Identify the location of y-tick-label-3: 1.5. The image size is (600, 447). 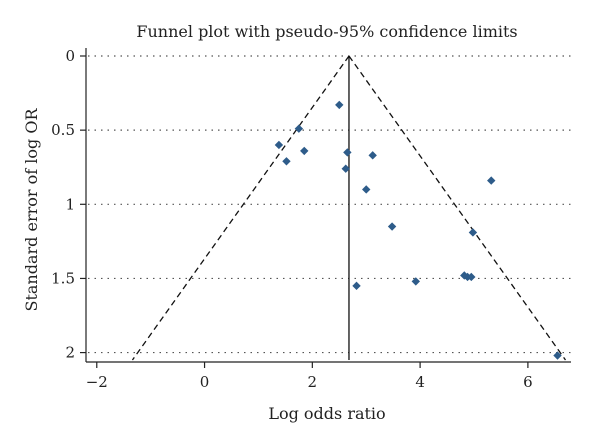
(63, 278).